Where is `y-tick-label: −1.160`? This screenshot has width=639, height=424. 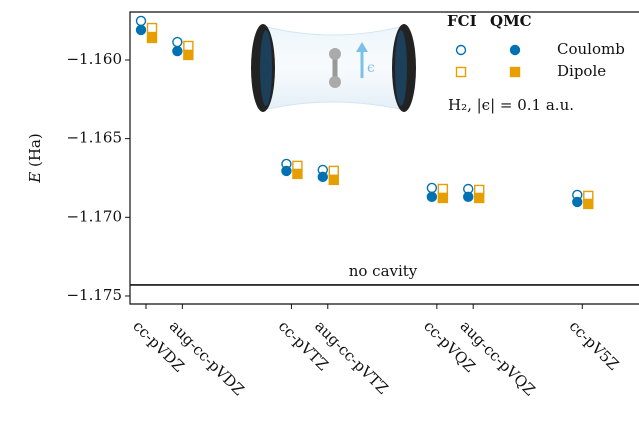 y-tick-label: −1.160 is located at coordinates (94, 59).